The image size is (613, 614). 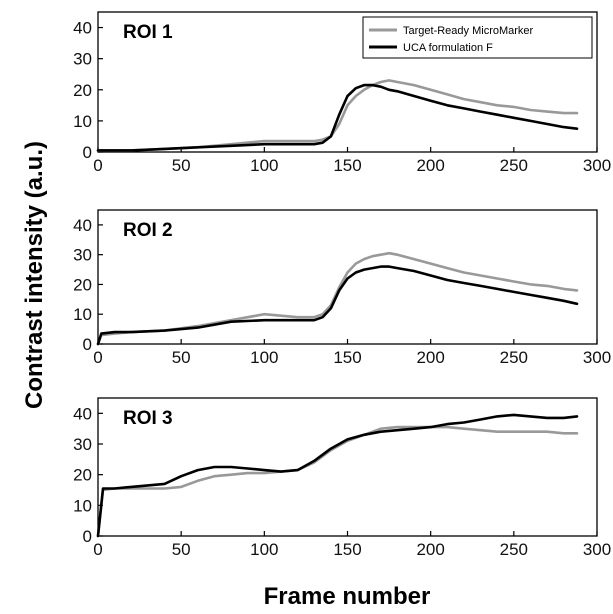 What do you see at coordinates (448, 48) in the screenshot?
I see `legend-entry: UCA formulation F` at bounding box center [448, 48].